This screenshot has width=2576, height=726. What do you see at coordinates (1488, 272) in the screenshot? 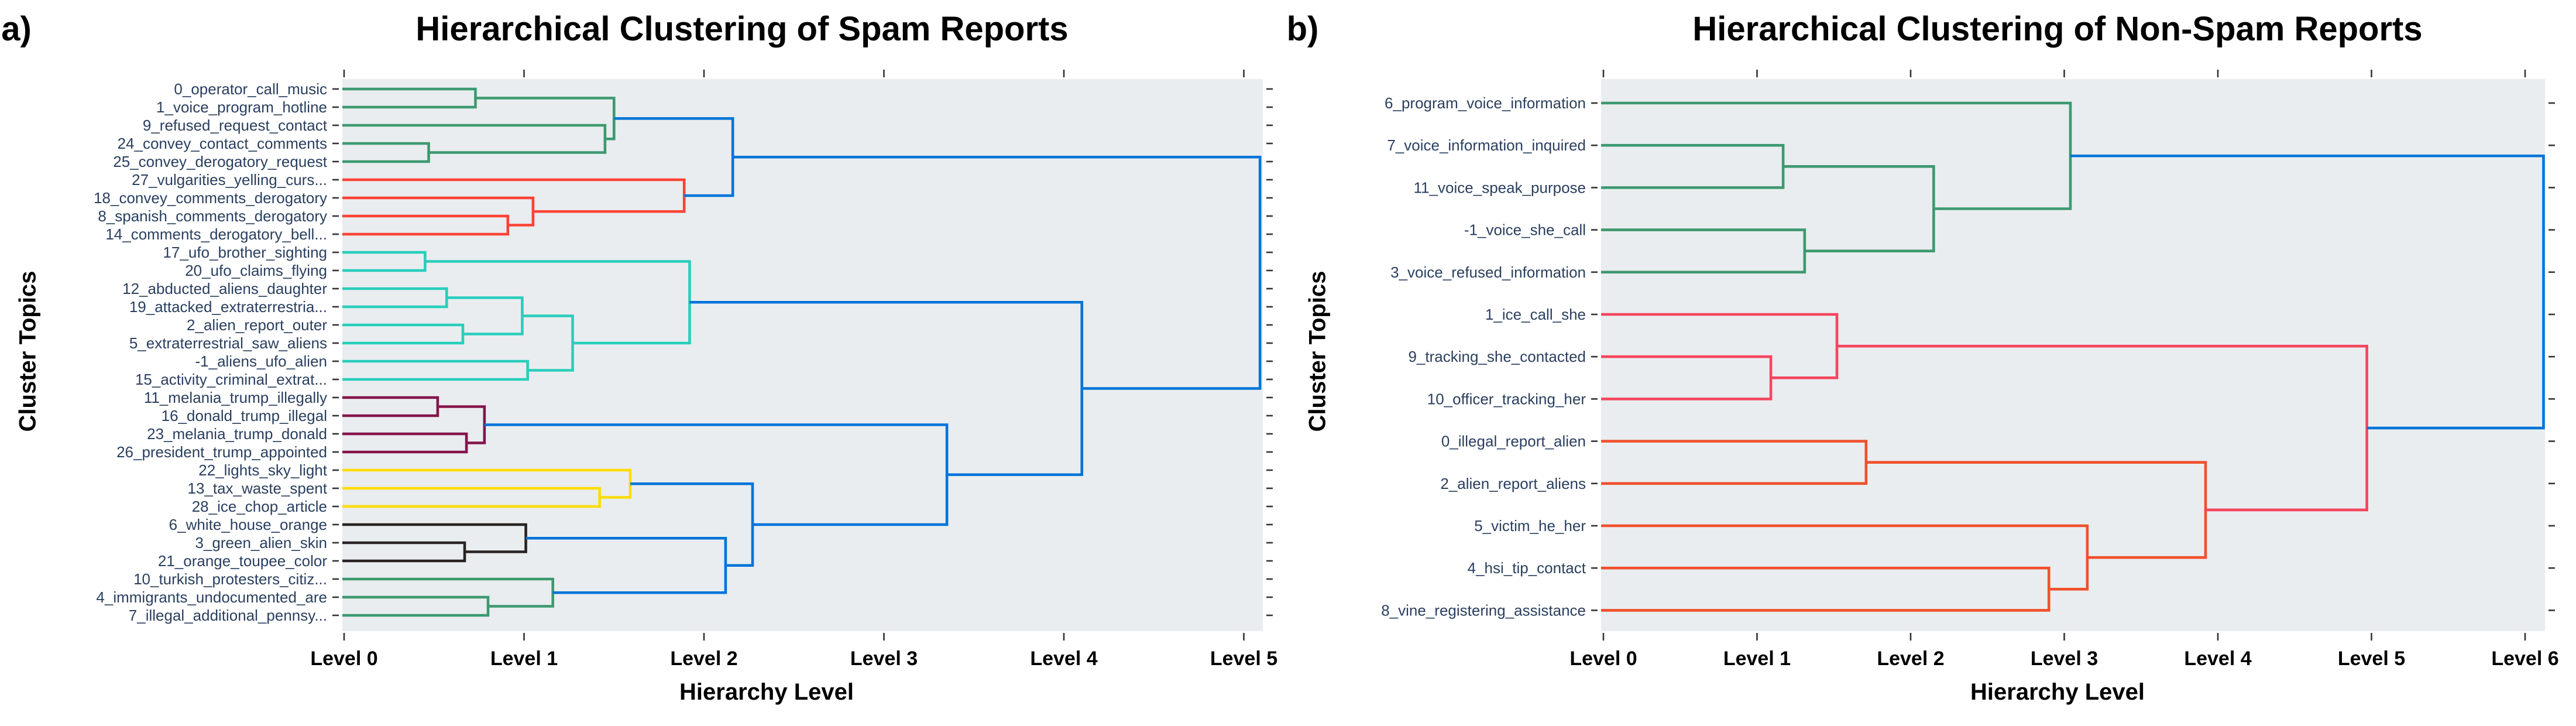
I see `panel-b-leaf-label: 3_voice_refused_information` at bounding box center [1488, 272].